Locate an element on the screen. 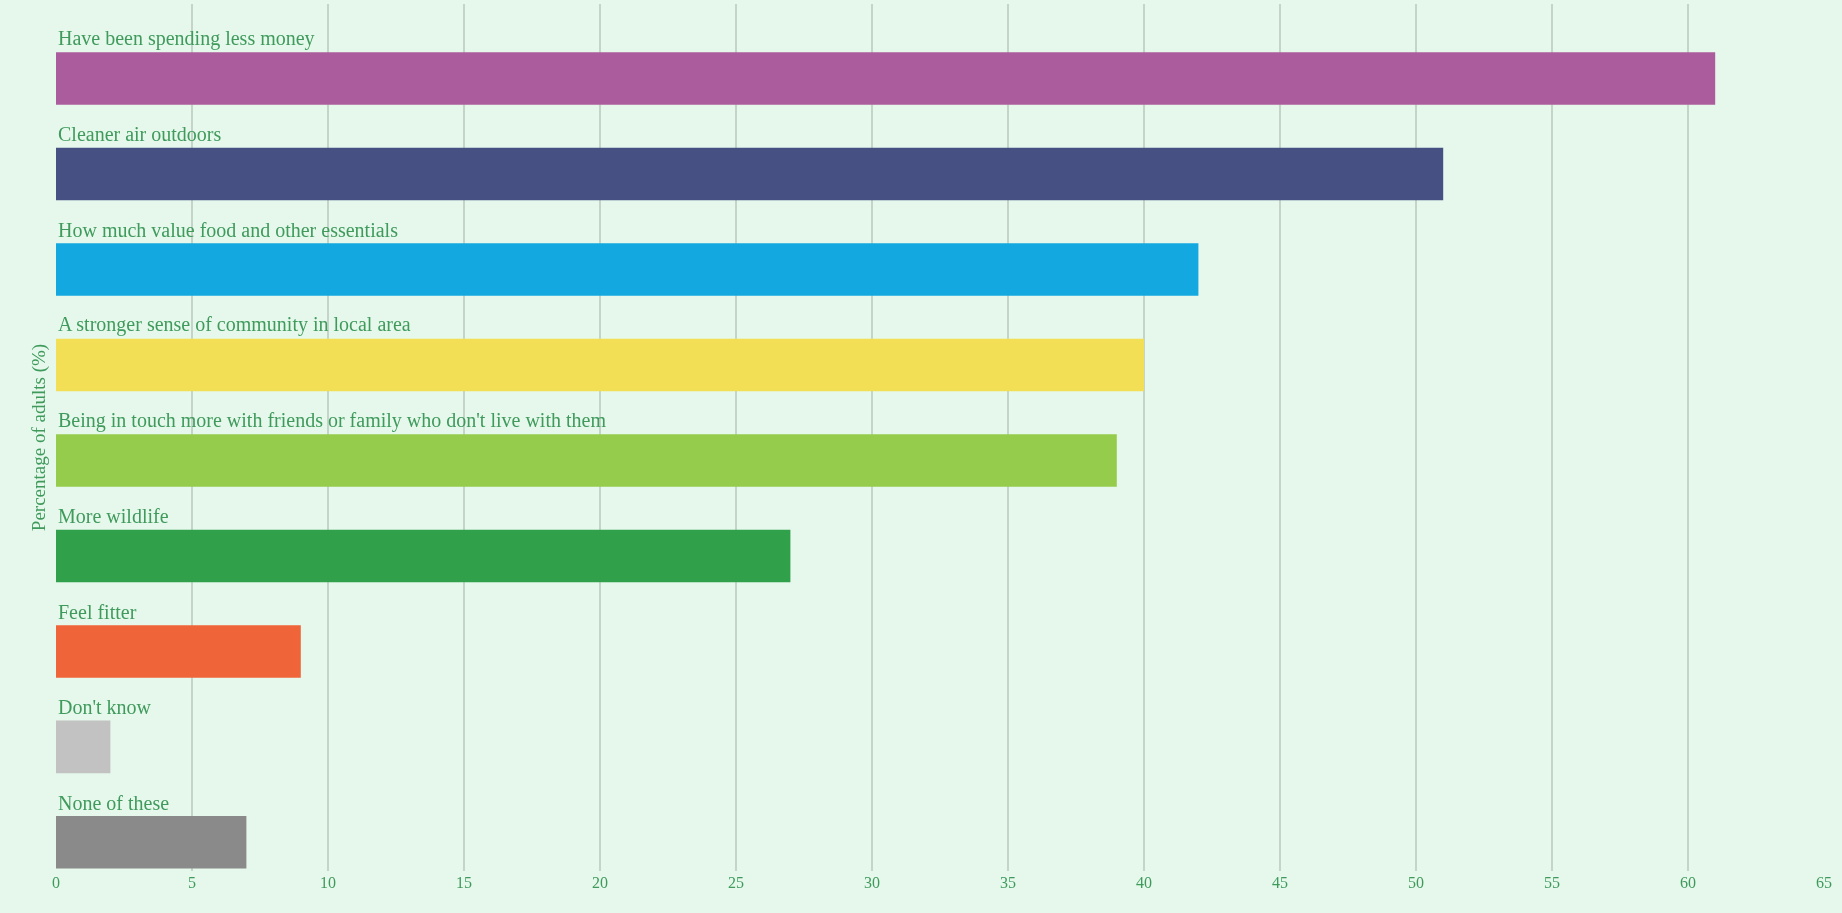 This screenshot has height=913, width=1842. x-tick-label: 25 is located at coordinates (736, 882).